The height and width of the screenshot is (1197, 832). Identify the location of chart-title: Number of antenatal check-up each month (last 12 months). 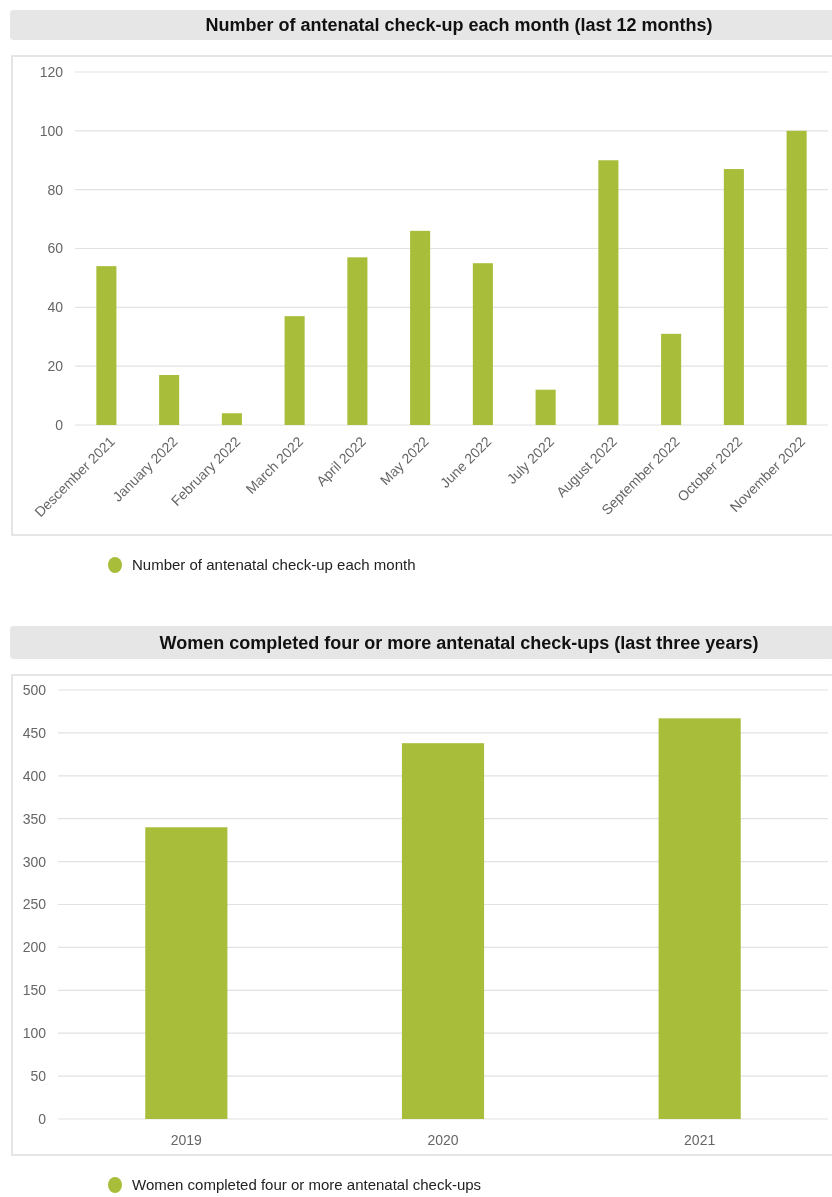
(459, 25).